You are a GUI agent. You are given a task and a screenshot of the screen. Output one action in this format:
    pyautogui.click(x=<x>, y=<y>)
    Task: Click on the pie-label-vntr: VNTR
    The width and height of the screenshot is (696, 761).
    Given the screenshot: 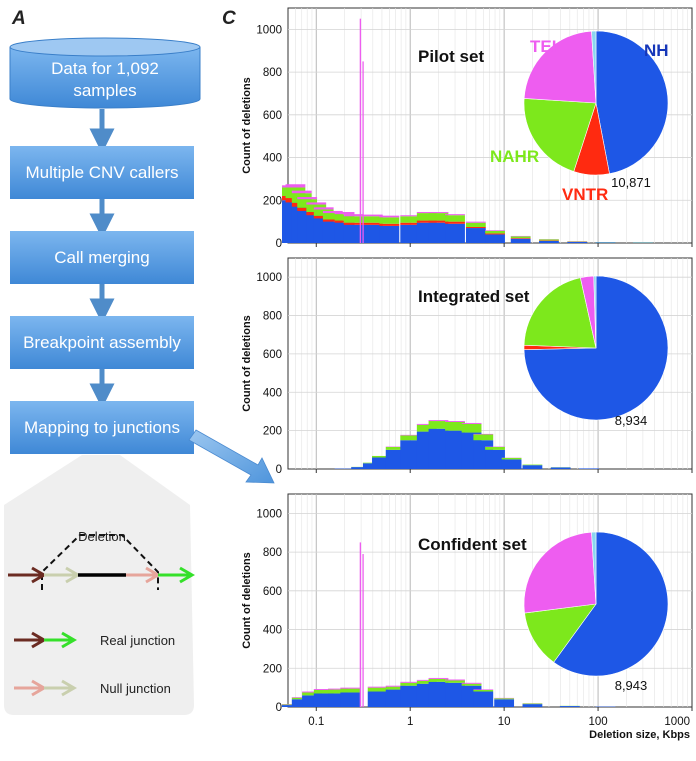 What is the action you would take?
    pyautogui.click(x=585, y=194)
    